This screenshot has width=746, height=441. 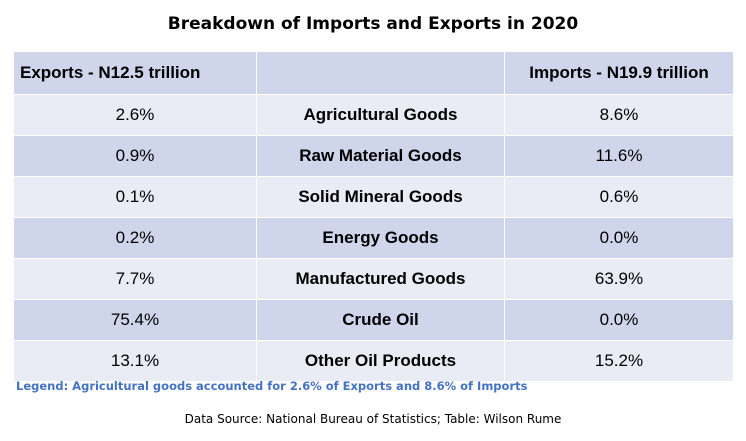 I want to click on imports-cell: 15.2%, so click(x=619, y=361).